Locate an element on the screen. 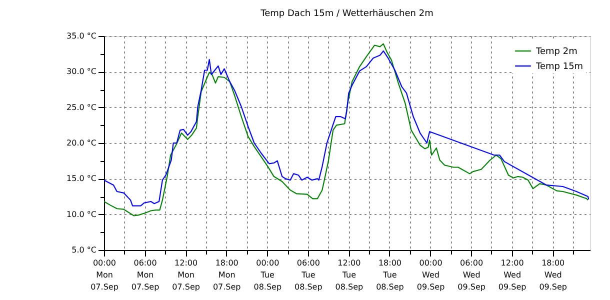 The width and height of the screenshot is (610, 300). y-tick-label: 15.0 °C is located at coordinates (81, 179).